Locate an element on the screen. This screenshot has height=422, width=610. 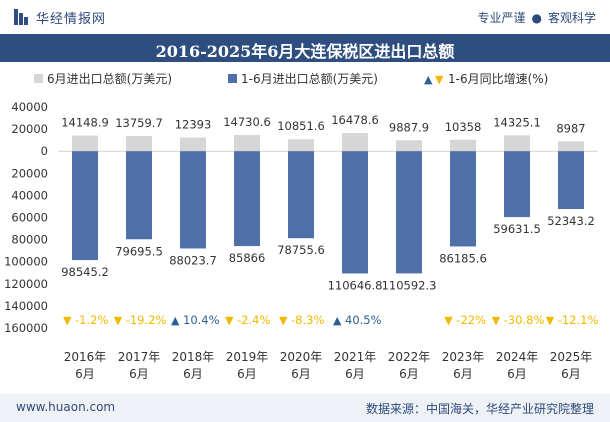
slogan-right: 客观科学 is located at coordinates (571, 18).